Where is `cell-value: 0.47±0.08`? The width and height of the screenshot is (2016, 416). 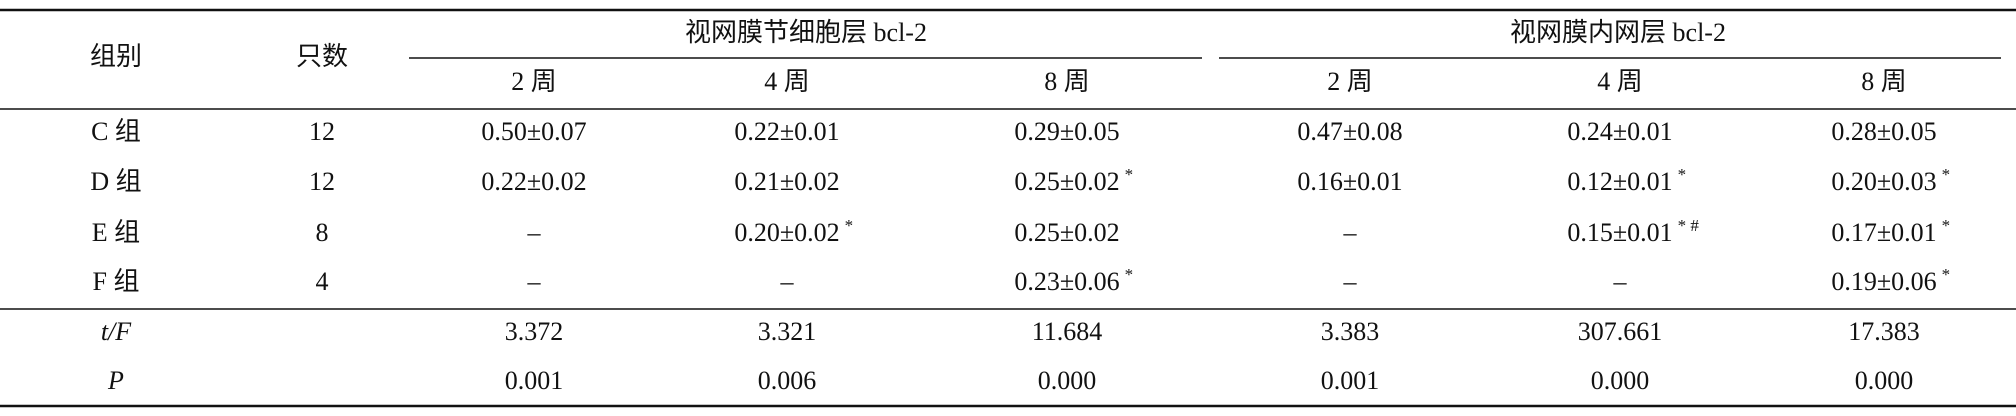 cell-value: 0.47±0.08 is located at coordinates (1349, 131).